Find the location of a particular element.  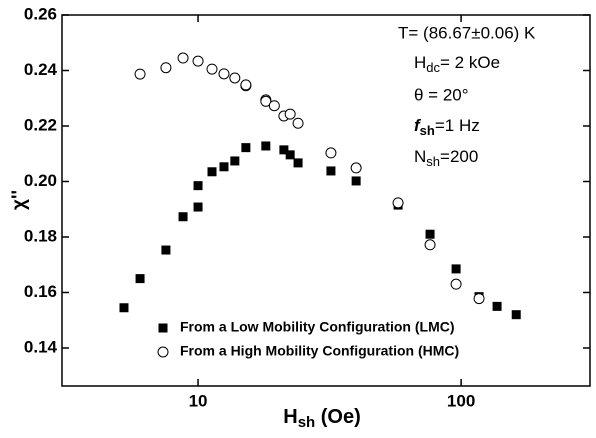

y-tick-label: 0.18 is located at coordinates (40, 235).